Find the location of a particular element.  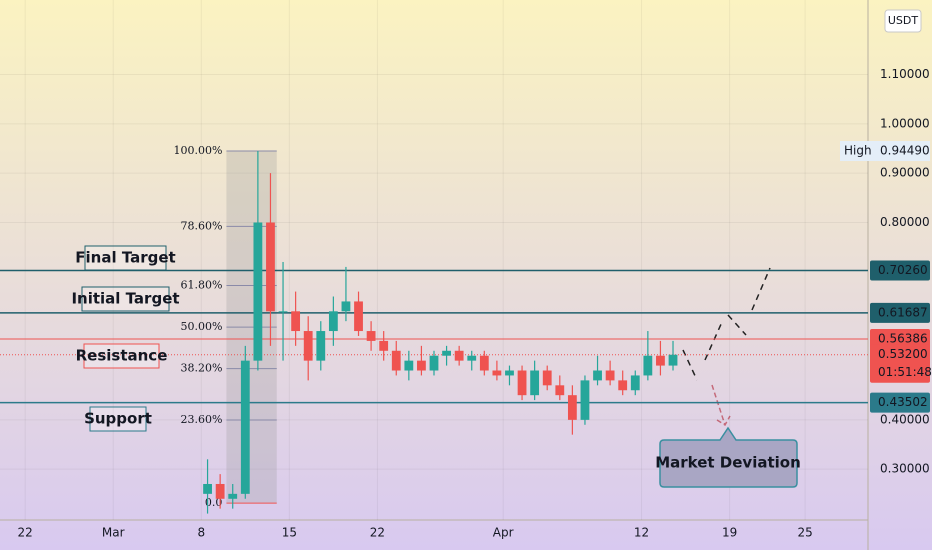

y-tick-label: 1.00000 is located at coordinates (905, 123).